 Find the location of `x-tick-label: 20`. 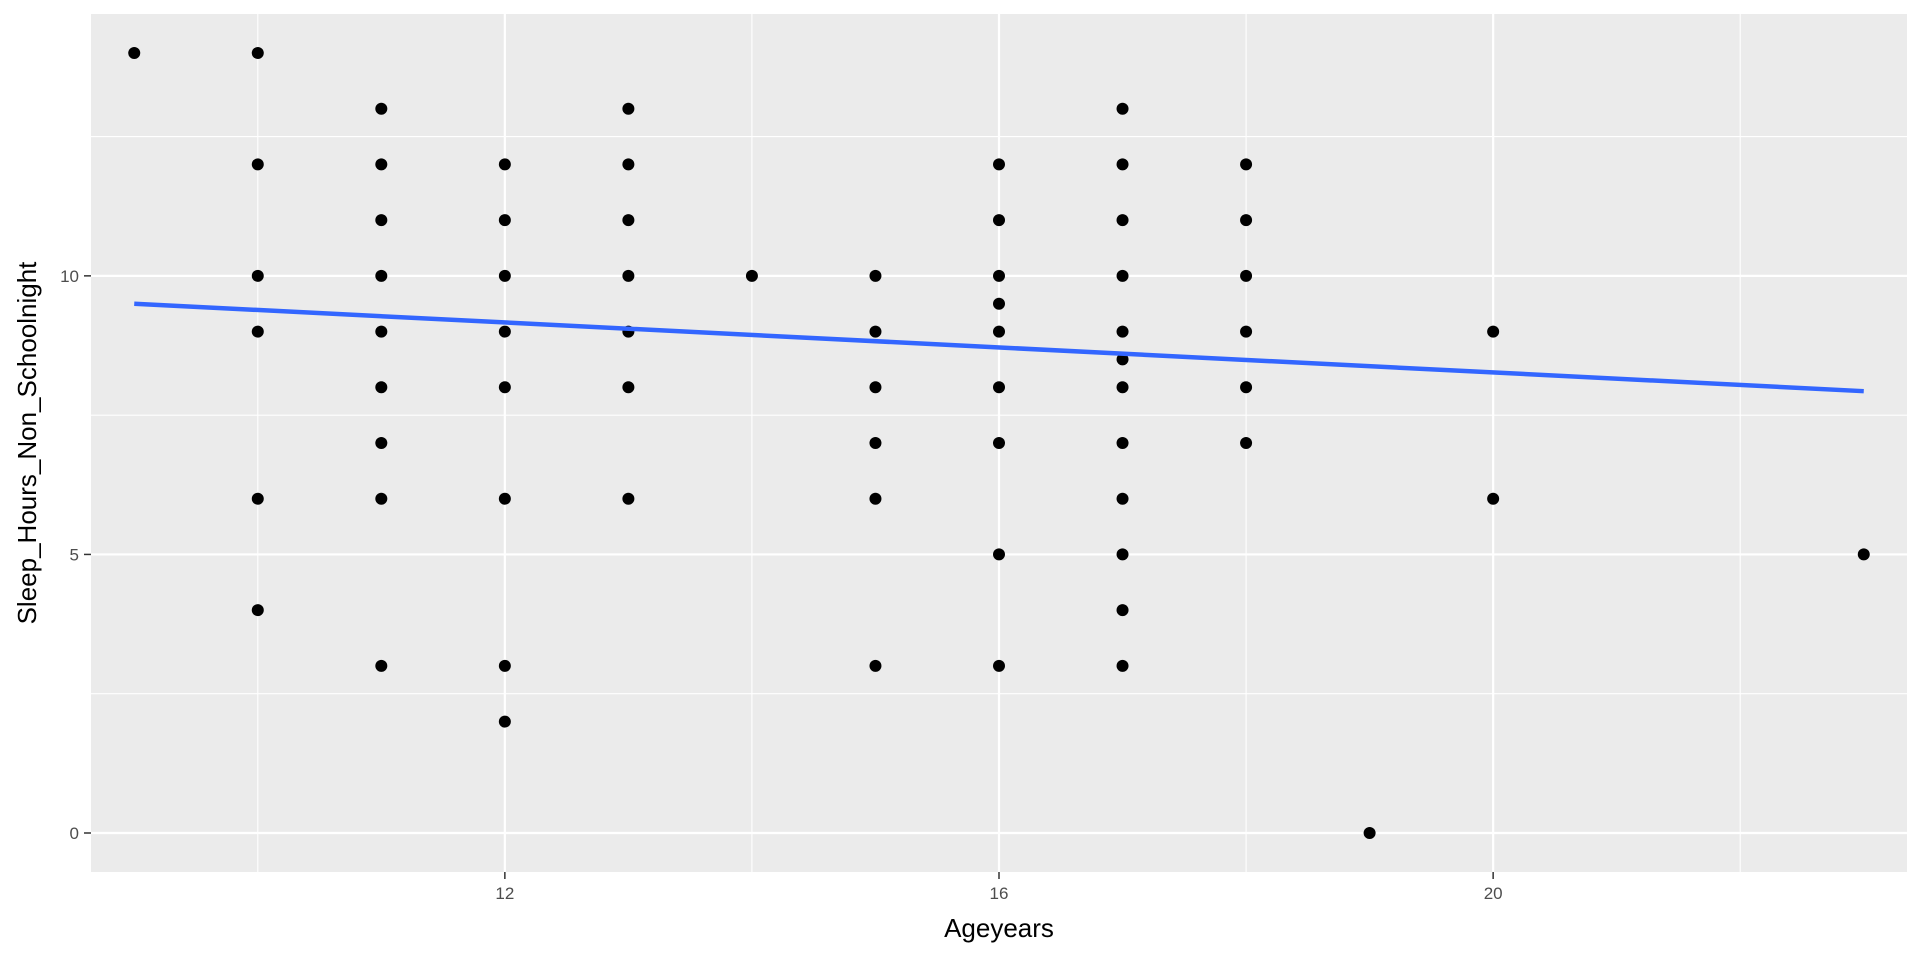

x-tick-label: 20 is located at coordinates (1493, 893).